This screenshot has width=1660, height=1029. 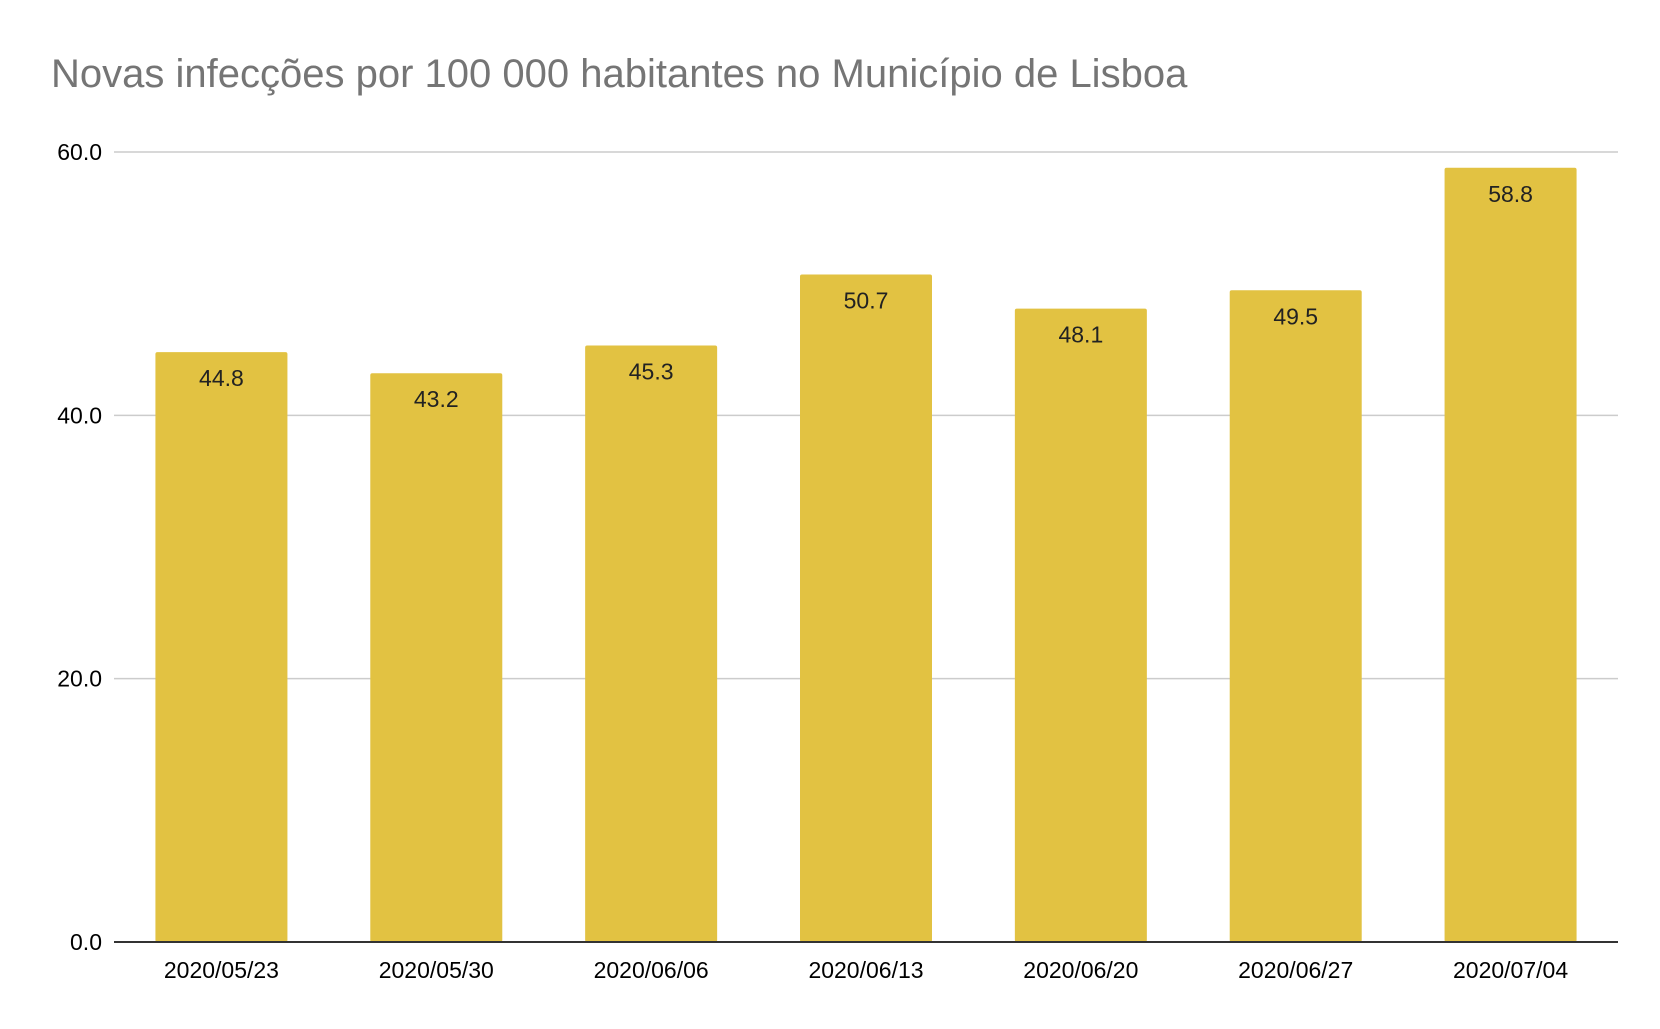 I want to click on y-tick-label: 20.0, so click(x=79, y=679).